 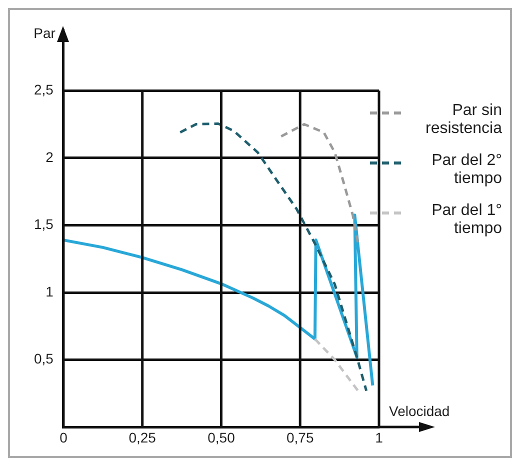 What do you see at coordinates (64, 437) in the screenshot?
I see `x-tick-label: 0` at bounding box center [64, 437].